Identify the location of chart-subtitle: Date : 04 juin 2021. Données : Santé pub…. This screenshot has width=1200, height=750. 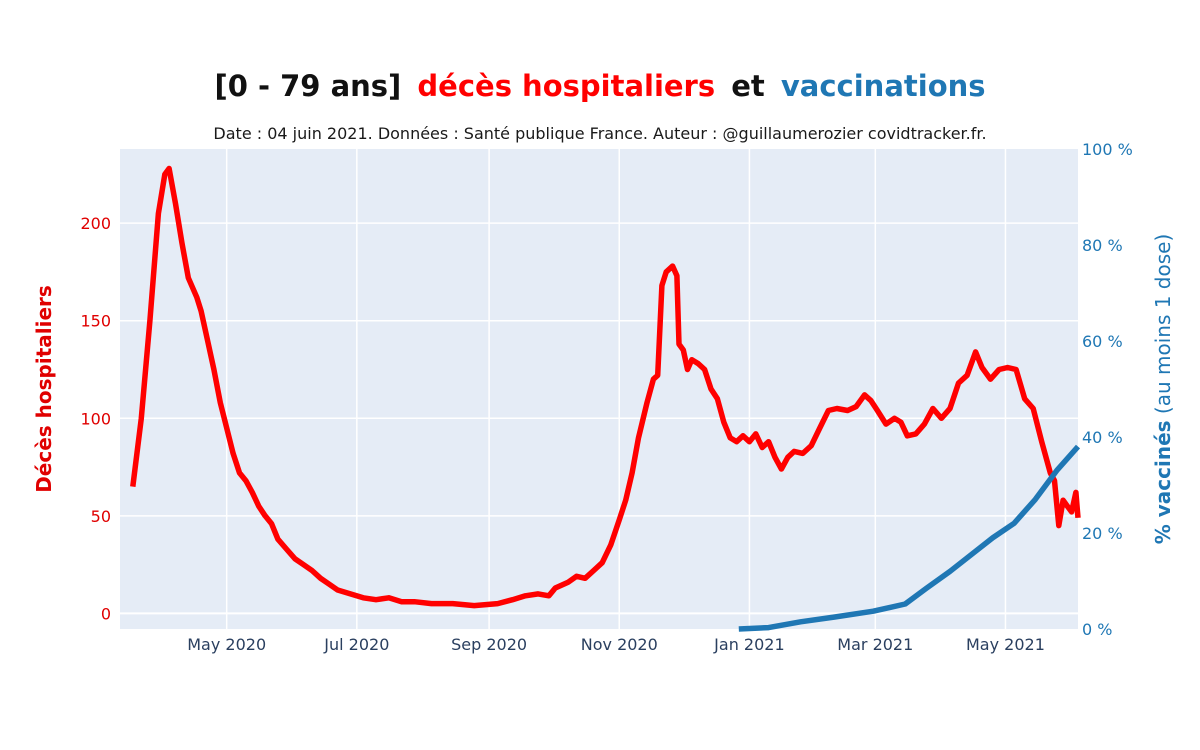
(599, 133).